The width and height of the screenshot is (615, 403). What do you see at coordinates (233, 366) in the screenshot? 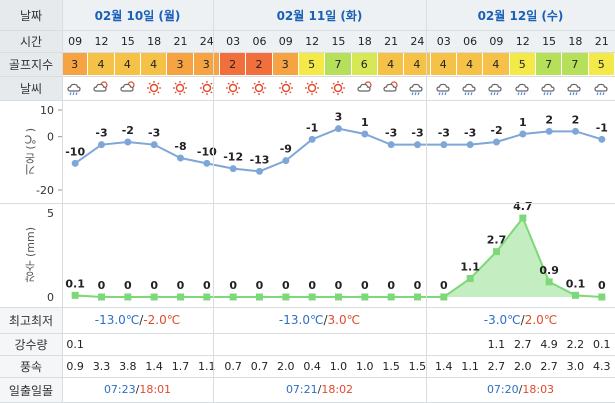
I see `wind-cell: 0.7` at bounding box center [233, 366].